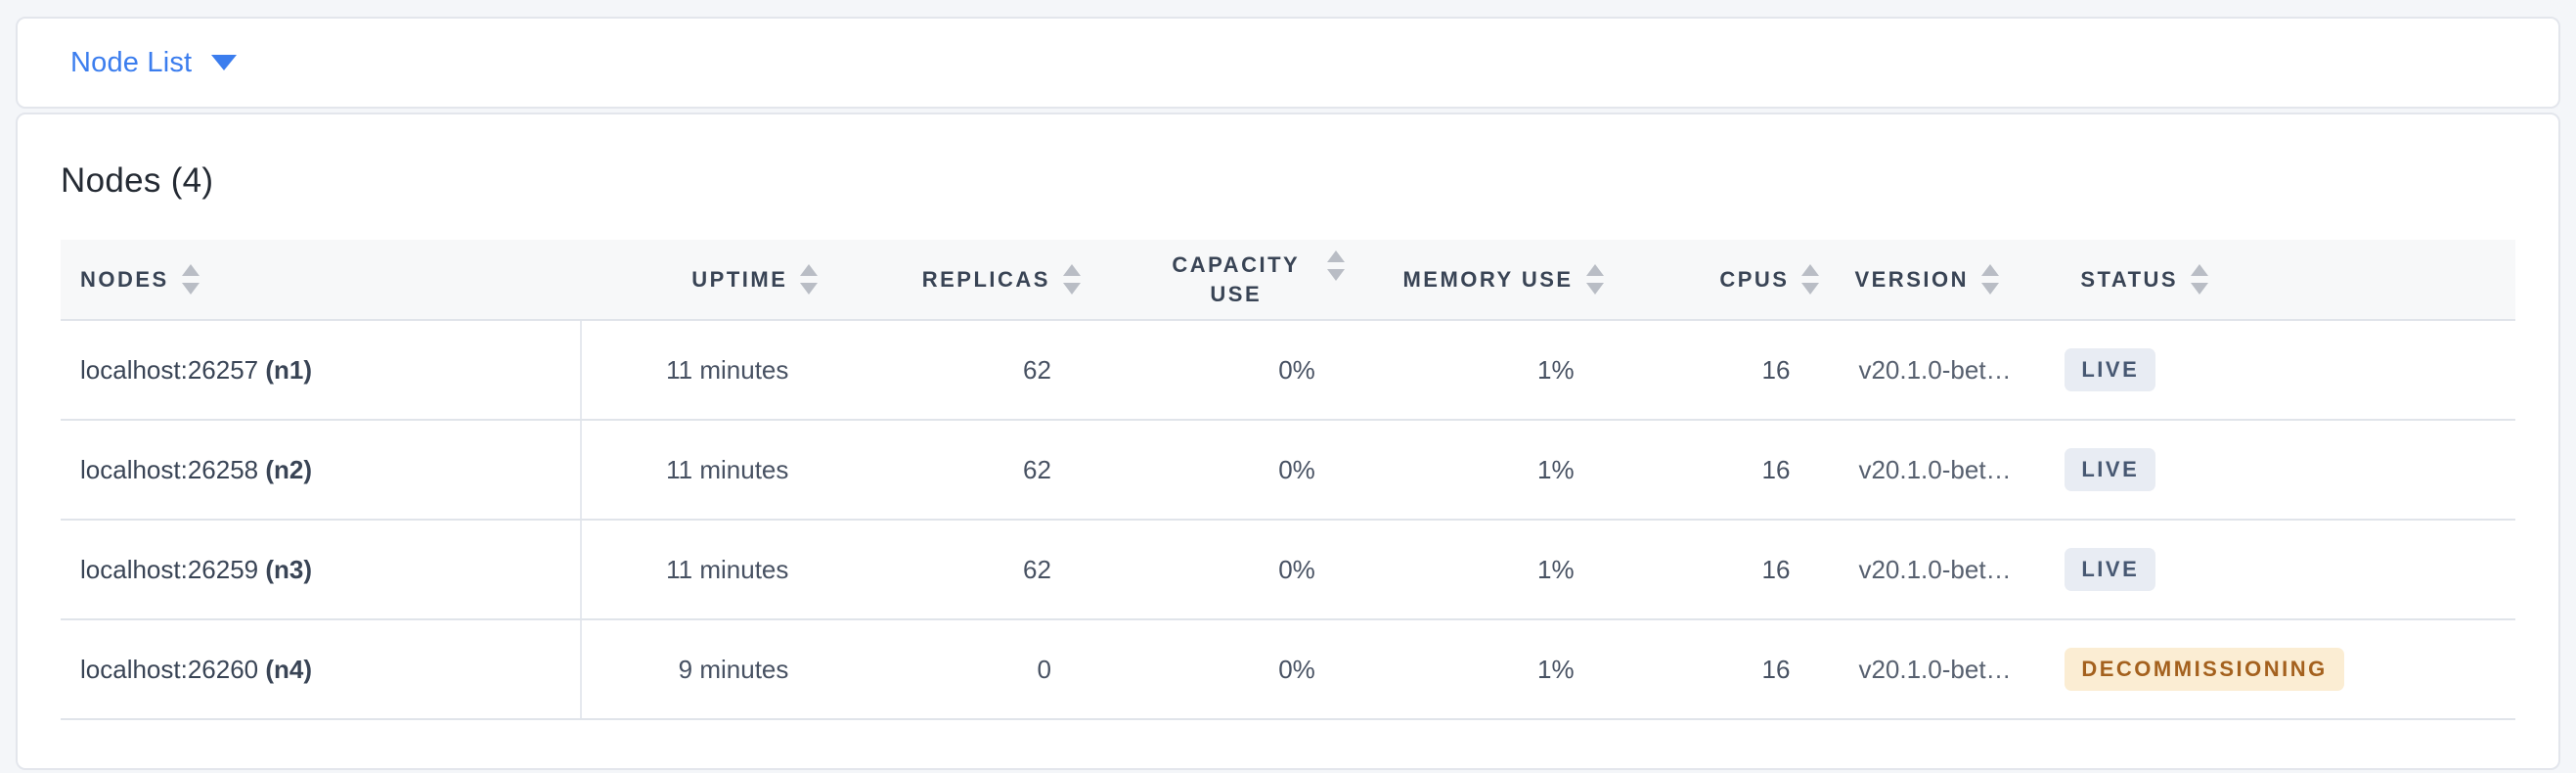 The height and width of the screenshot is (773, 2576). I want to click on node-id: (n4), so click(289, 669).